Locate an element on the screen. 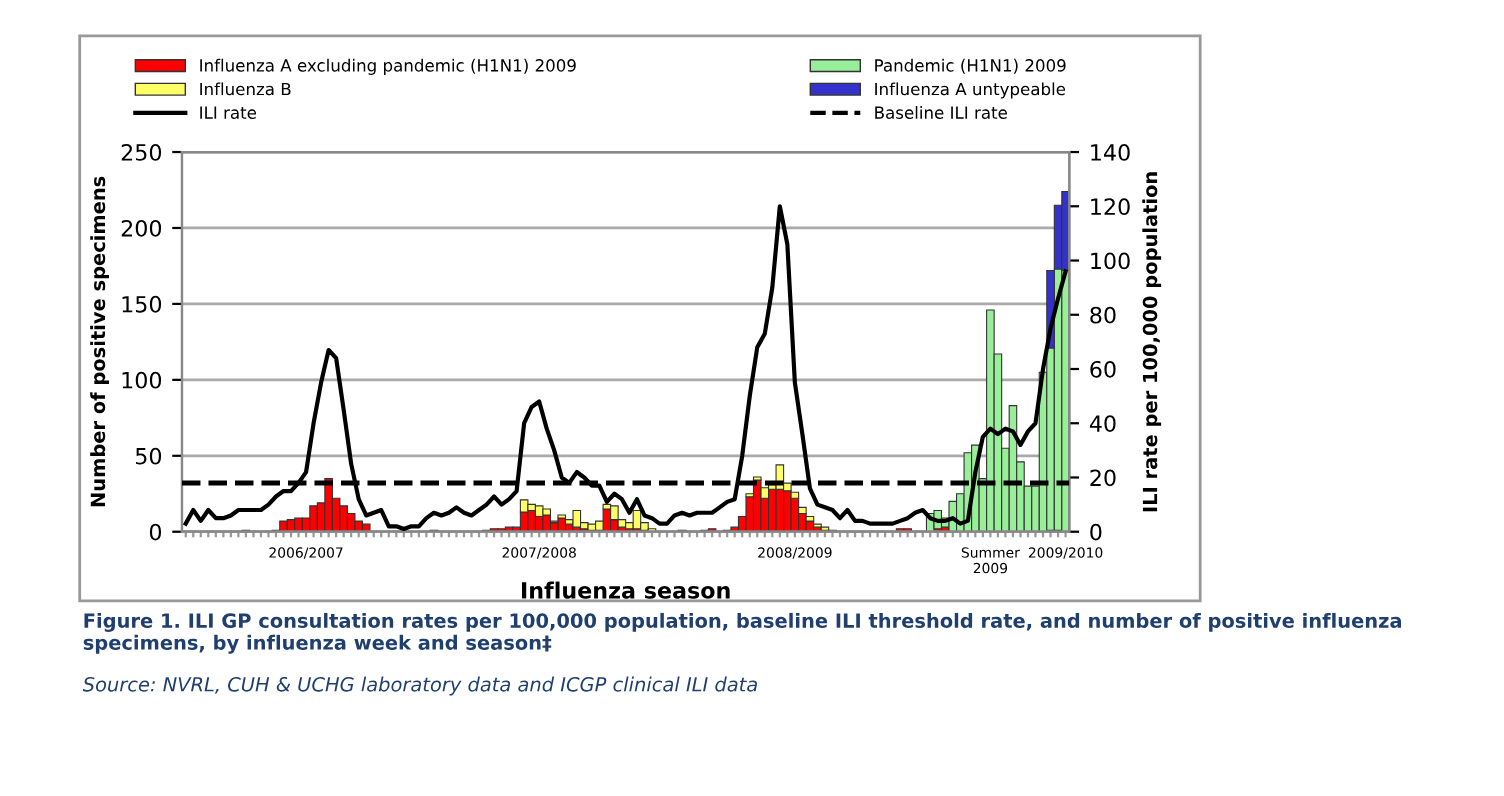  source-note: Source: NVRL, CUH & UCHG laboratory data and ICGP clinical ILI data is located at coordinates (419, 686).